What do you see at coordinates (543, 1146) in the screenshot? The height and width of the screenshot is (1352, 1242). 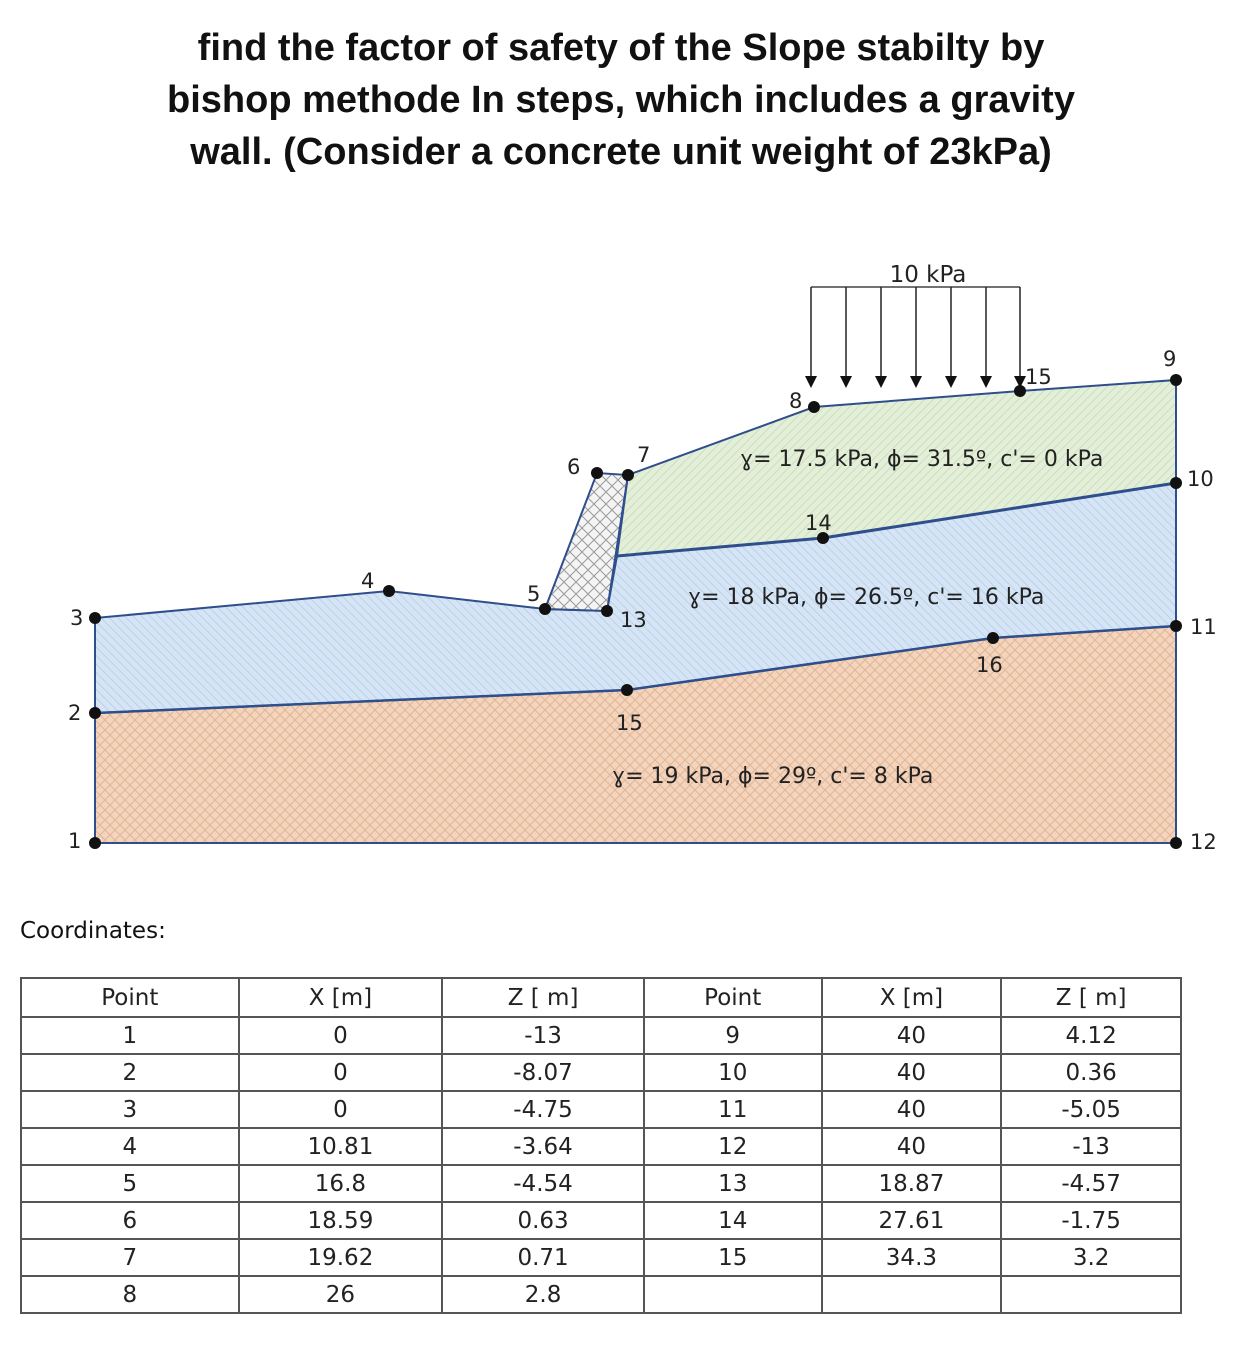 I see `cell-z-left: -3.64` at bounding box center [543, 1146].